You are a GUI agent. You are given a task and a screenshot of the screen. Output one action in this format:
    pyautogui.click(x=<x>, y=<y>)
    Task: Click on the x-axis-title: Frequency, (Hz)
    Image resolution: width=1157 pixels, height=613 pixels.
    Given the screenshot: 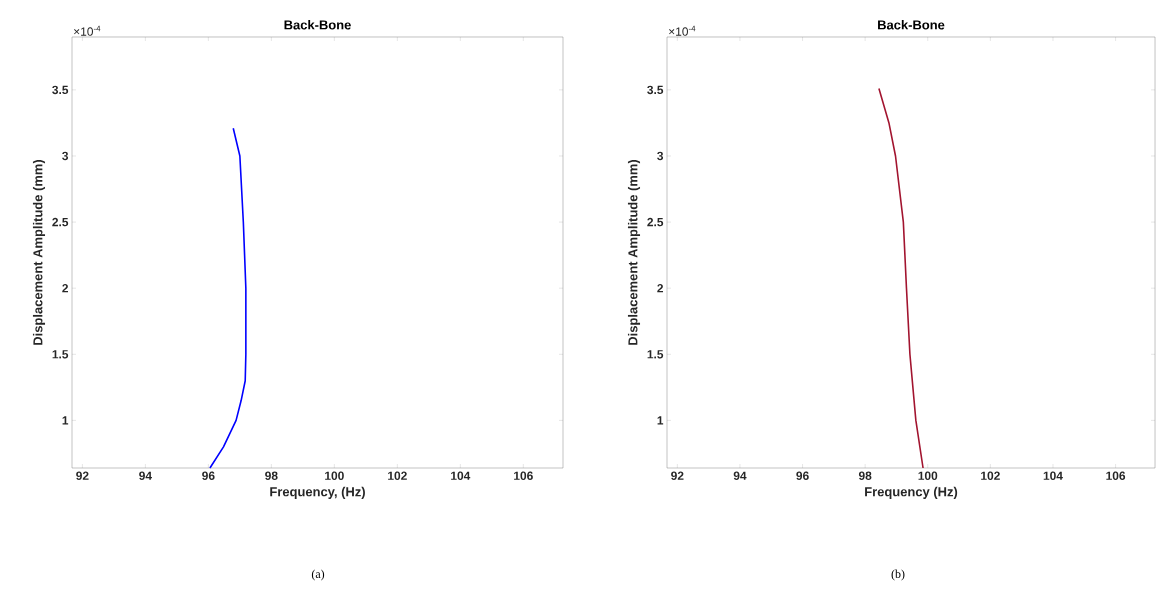 What is the action you would take?
    pyautogui.click(x=317, y=492)
    